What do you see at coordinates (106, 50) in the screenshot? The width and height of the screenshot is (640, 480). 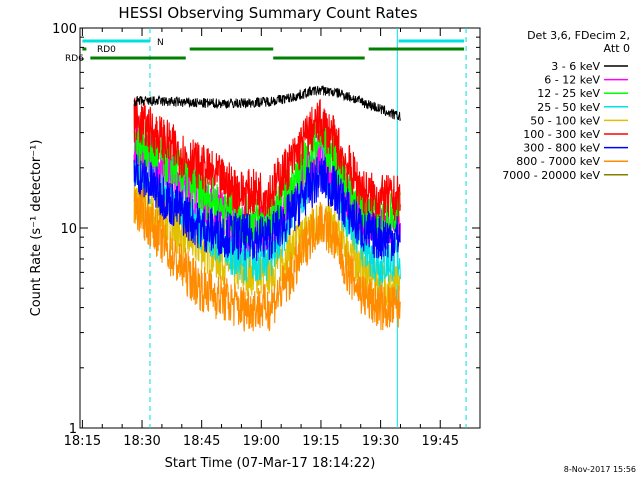 I see `flag-label: RD0` at bounding box center [106, 50].